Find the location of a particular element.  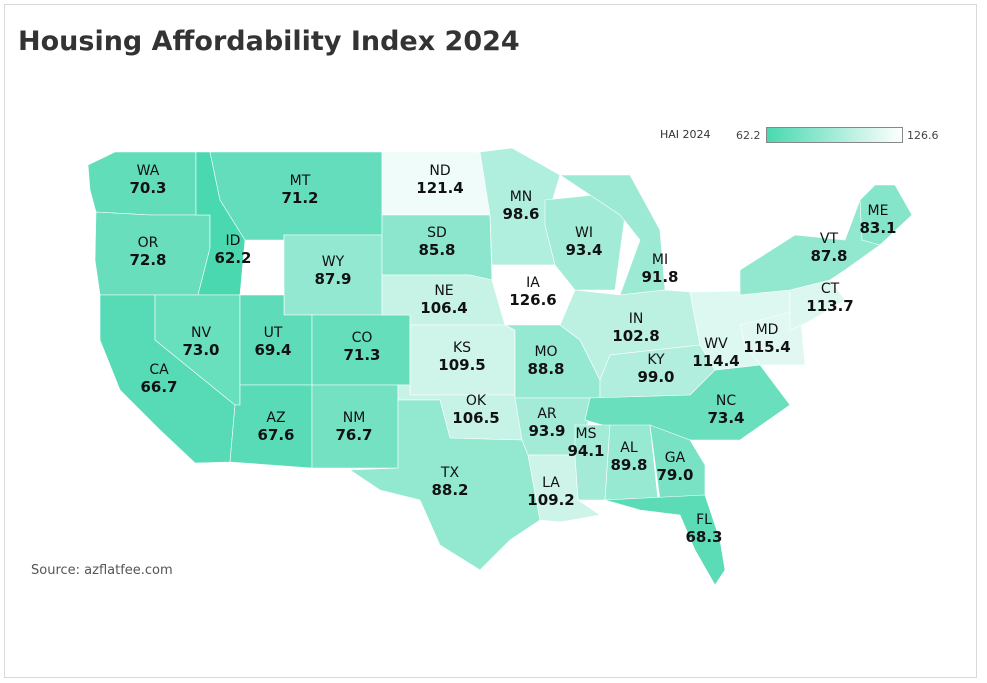

state-value-MS: 94.1 is located at coordinates (585, 451).